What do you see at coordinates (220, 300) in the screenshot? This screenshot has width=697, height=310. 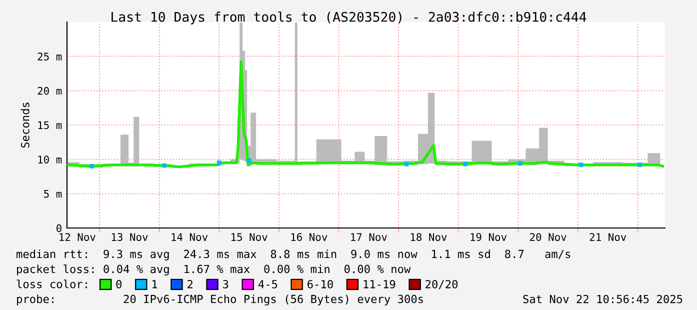 I see `text: probe: 20 IPv6-ICMP Echo Pings (56 Bytes) every 300s` at bounding box center [220, 300].